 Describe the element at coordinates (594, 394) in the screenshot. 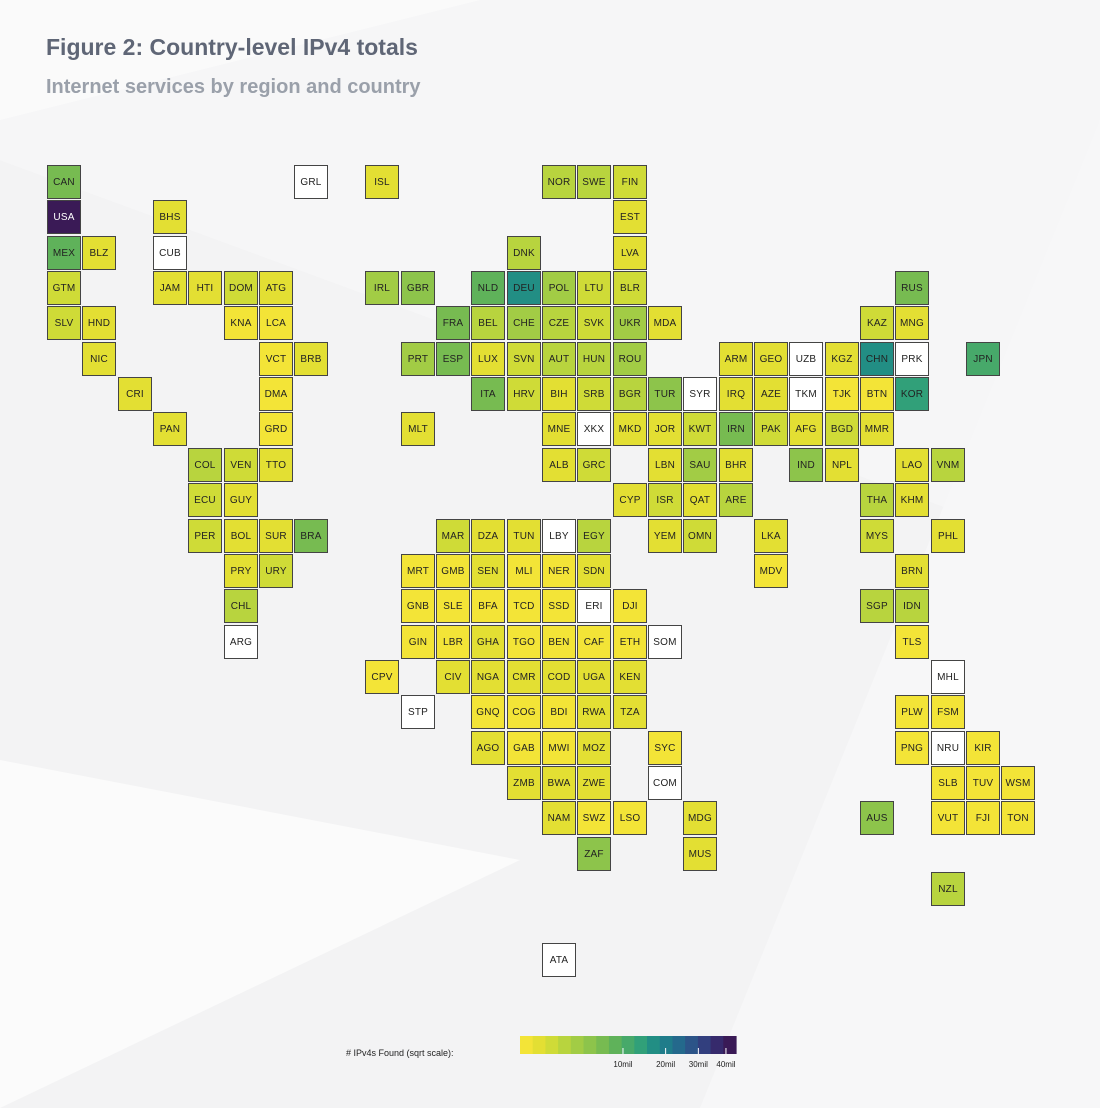

I see `tile-srb: SRB` at that location.